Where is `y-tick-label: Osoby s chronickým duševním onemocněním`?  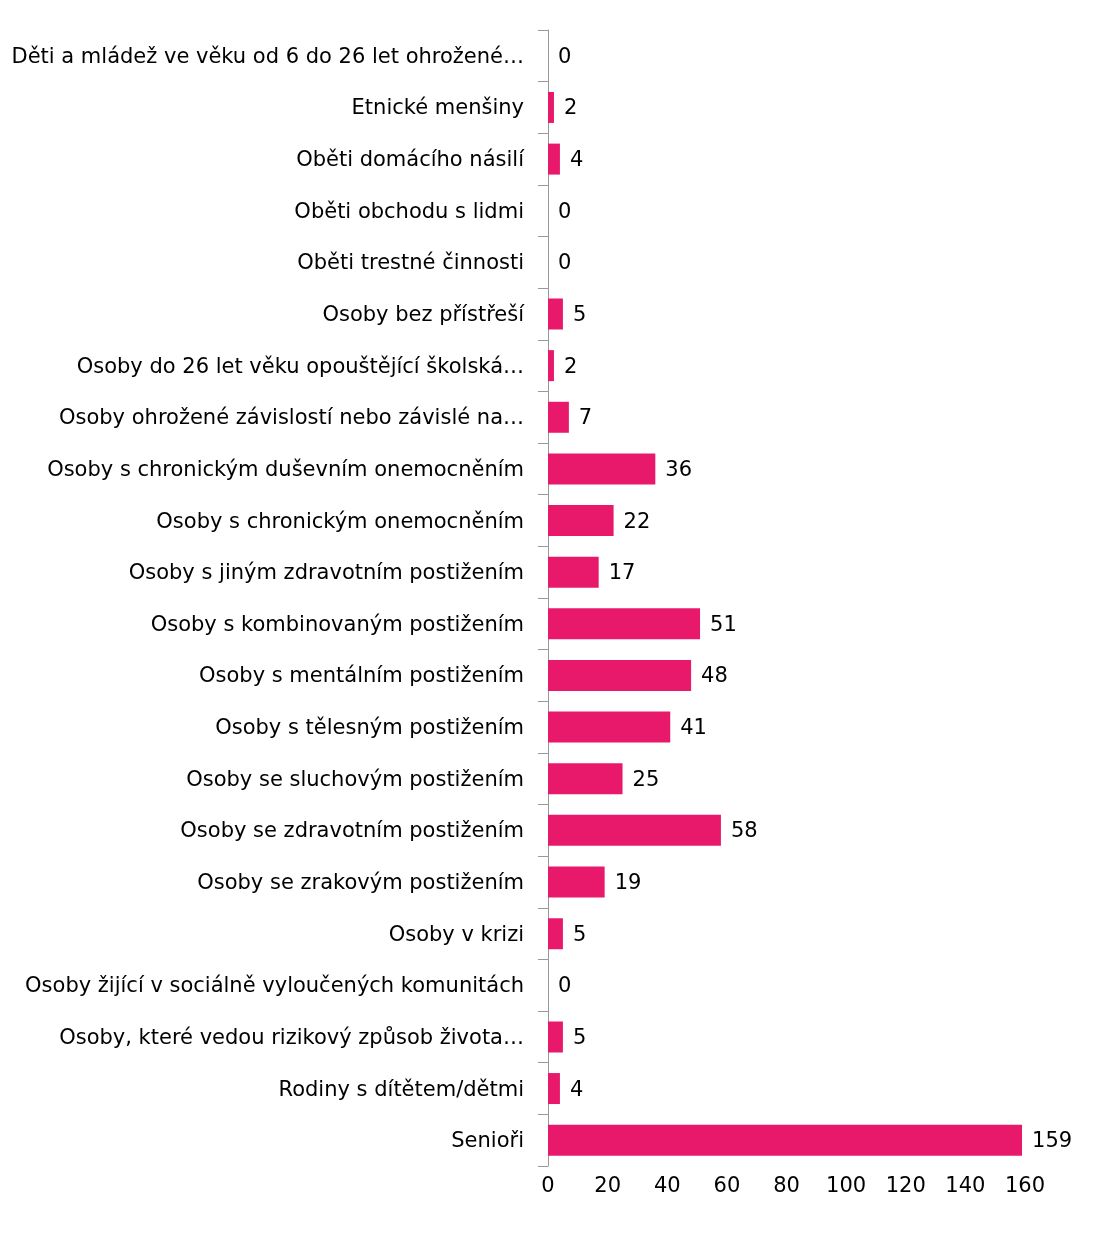
y-tick-label: Osoby s chronickým duševním onemocněním is located at coordinates (285, 468).